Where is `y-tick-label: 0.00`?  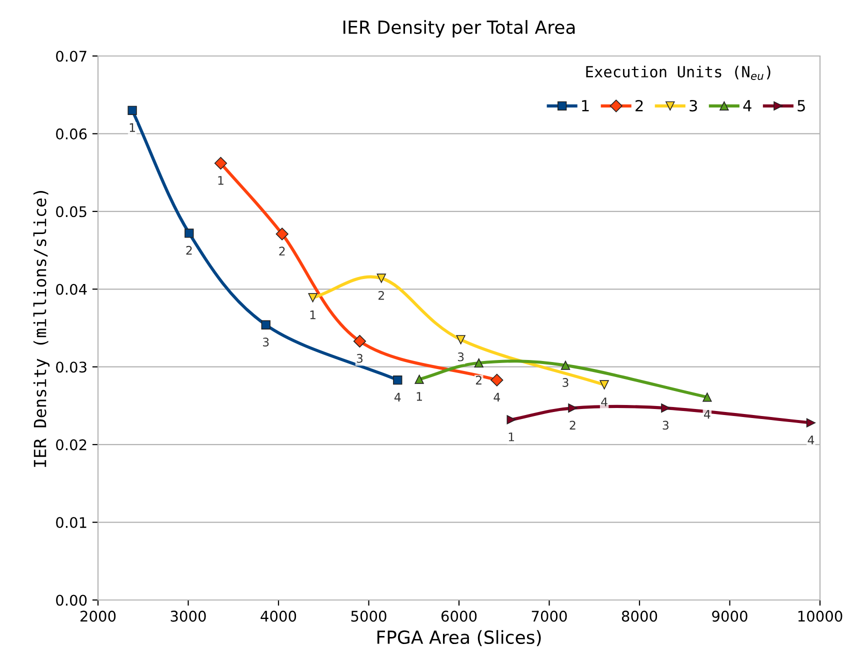
y-tick-label: 0.00 is located at coordinates (71, 600).